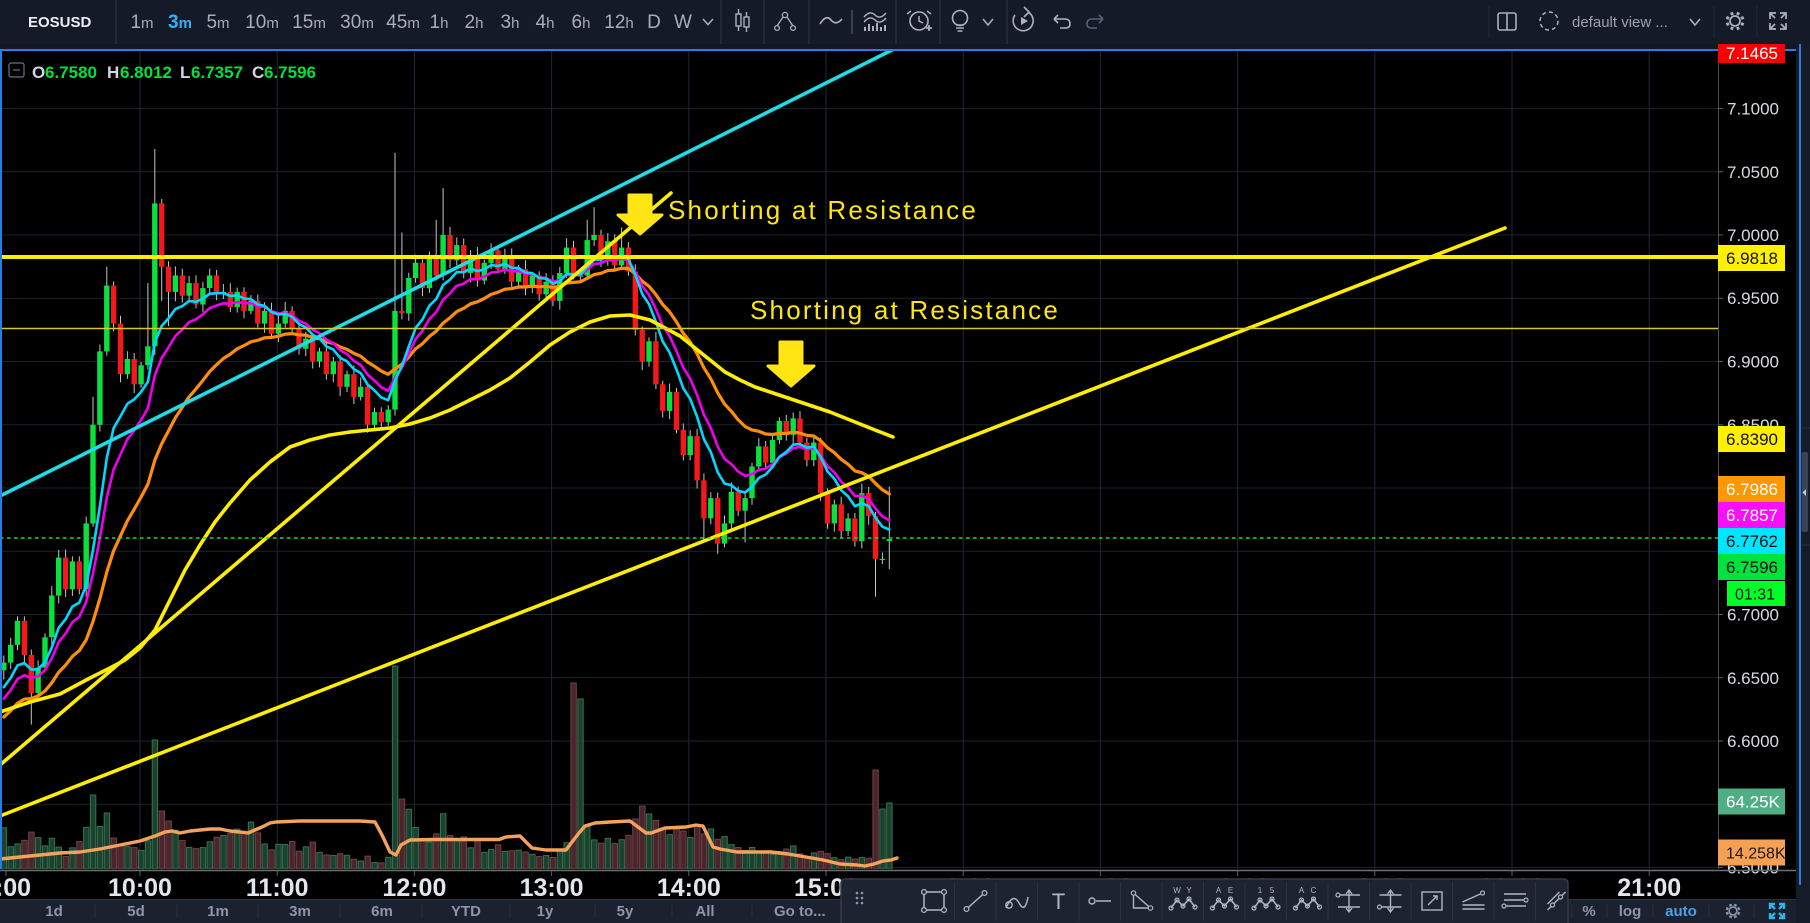  I want to click on svg-text: 10:00, so click(140, 888).